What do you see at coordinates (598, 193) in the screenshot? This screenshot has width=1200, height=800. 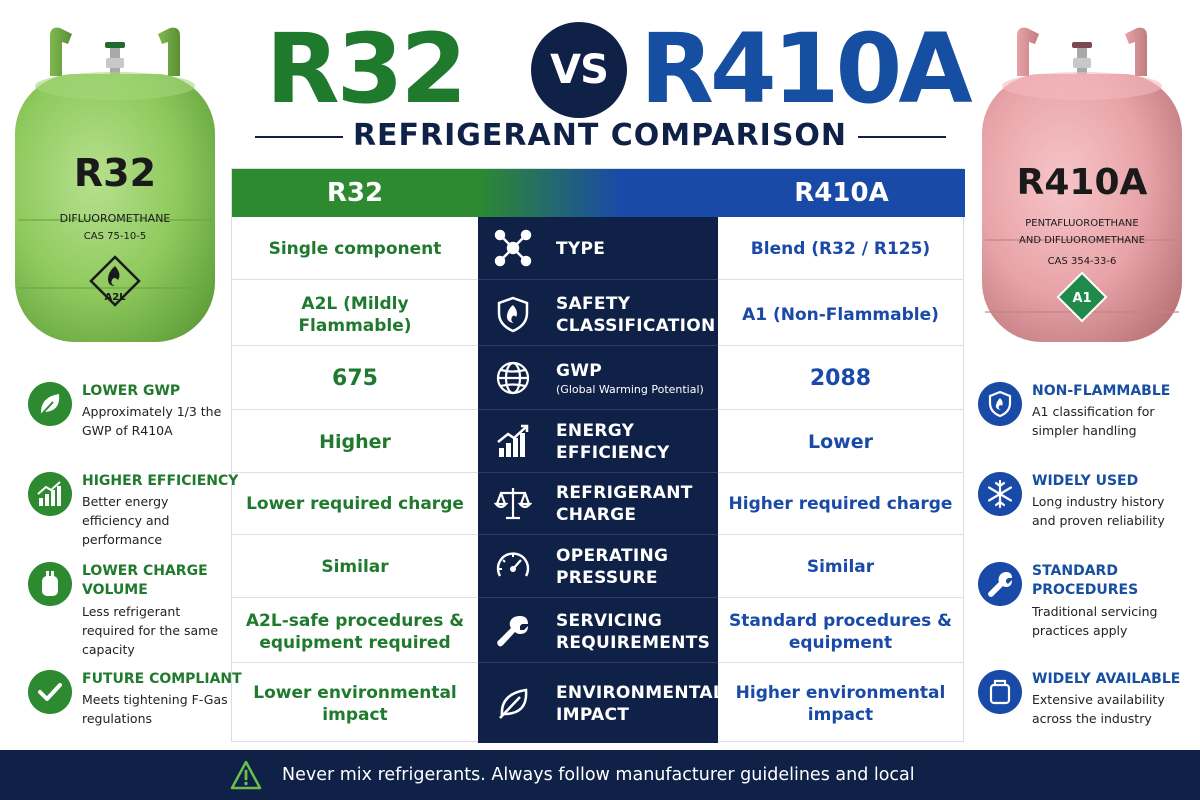 I see `property-column-header` at bounding box center [598, 193].